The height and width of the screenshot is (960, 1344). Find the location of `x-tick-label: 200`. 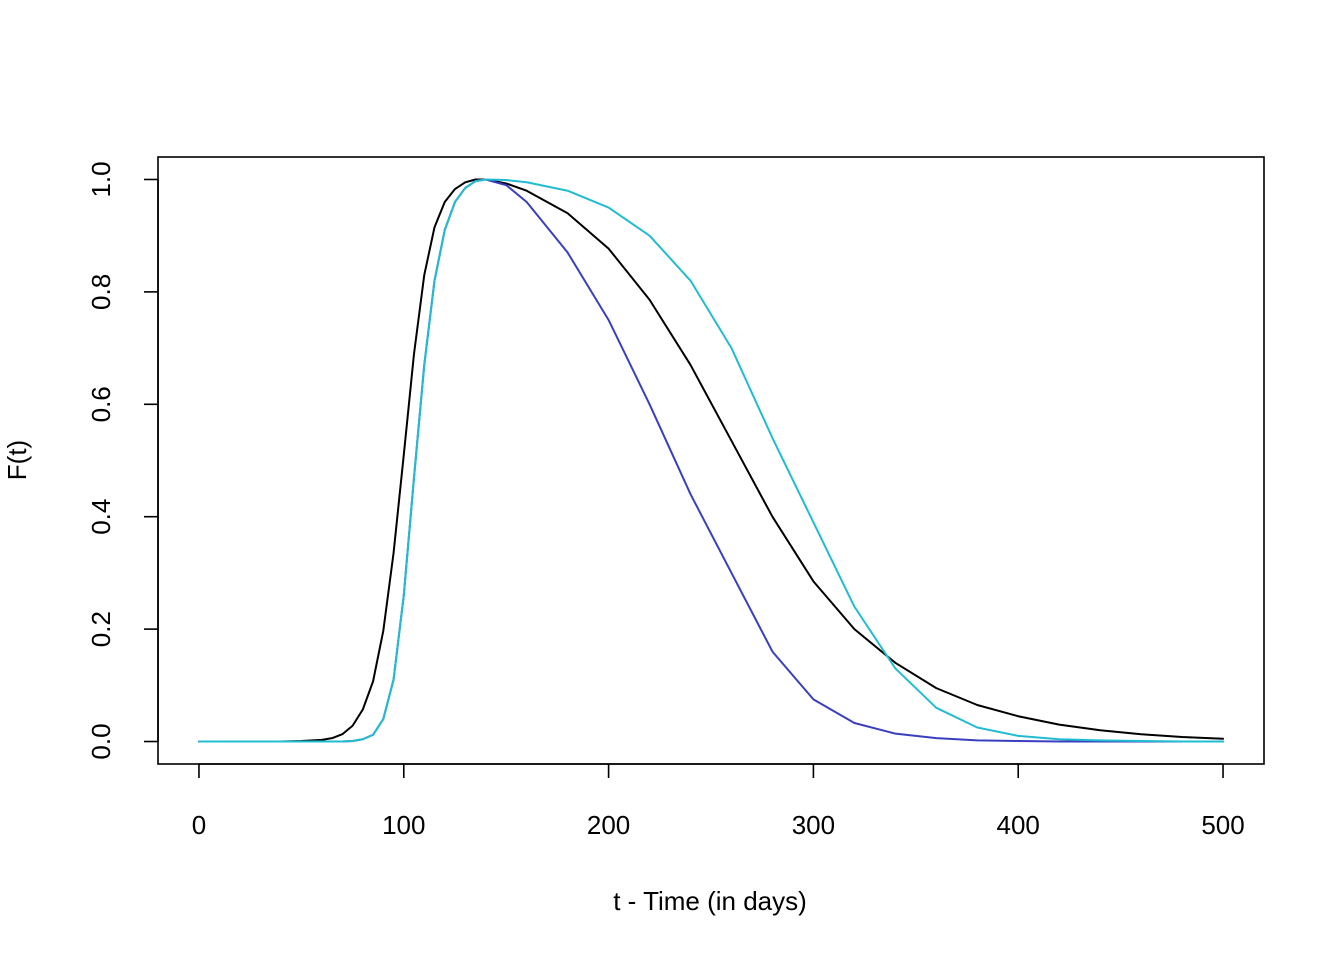

x-tick-label: 200 is located at coordinates (608, 825).